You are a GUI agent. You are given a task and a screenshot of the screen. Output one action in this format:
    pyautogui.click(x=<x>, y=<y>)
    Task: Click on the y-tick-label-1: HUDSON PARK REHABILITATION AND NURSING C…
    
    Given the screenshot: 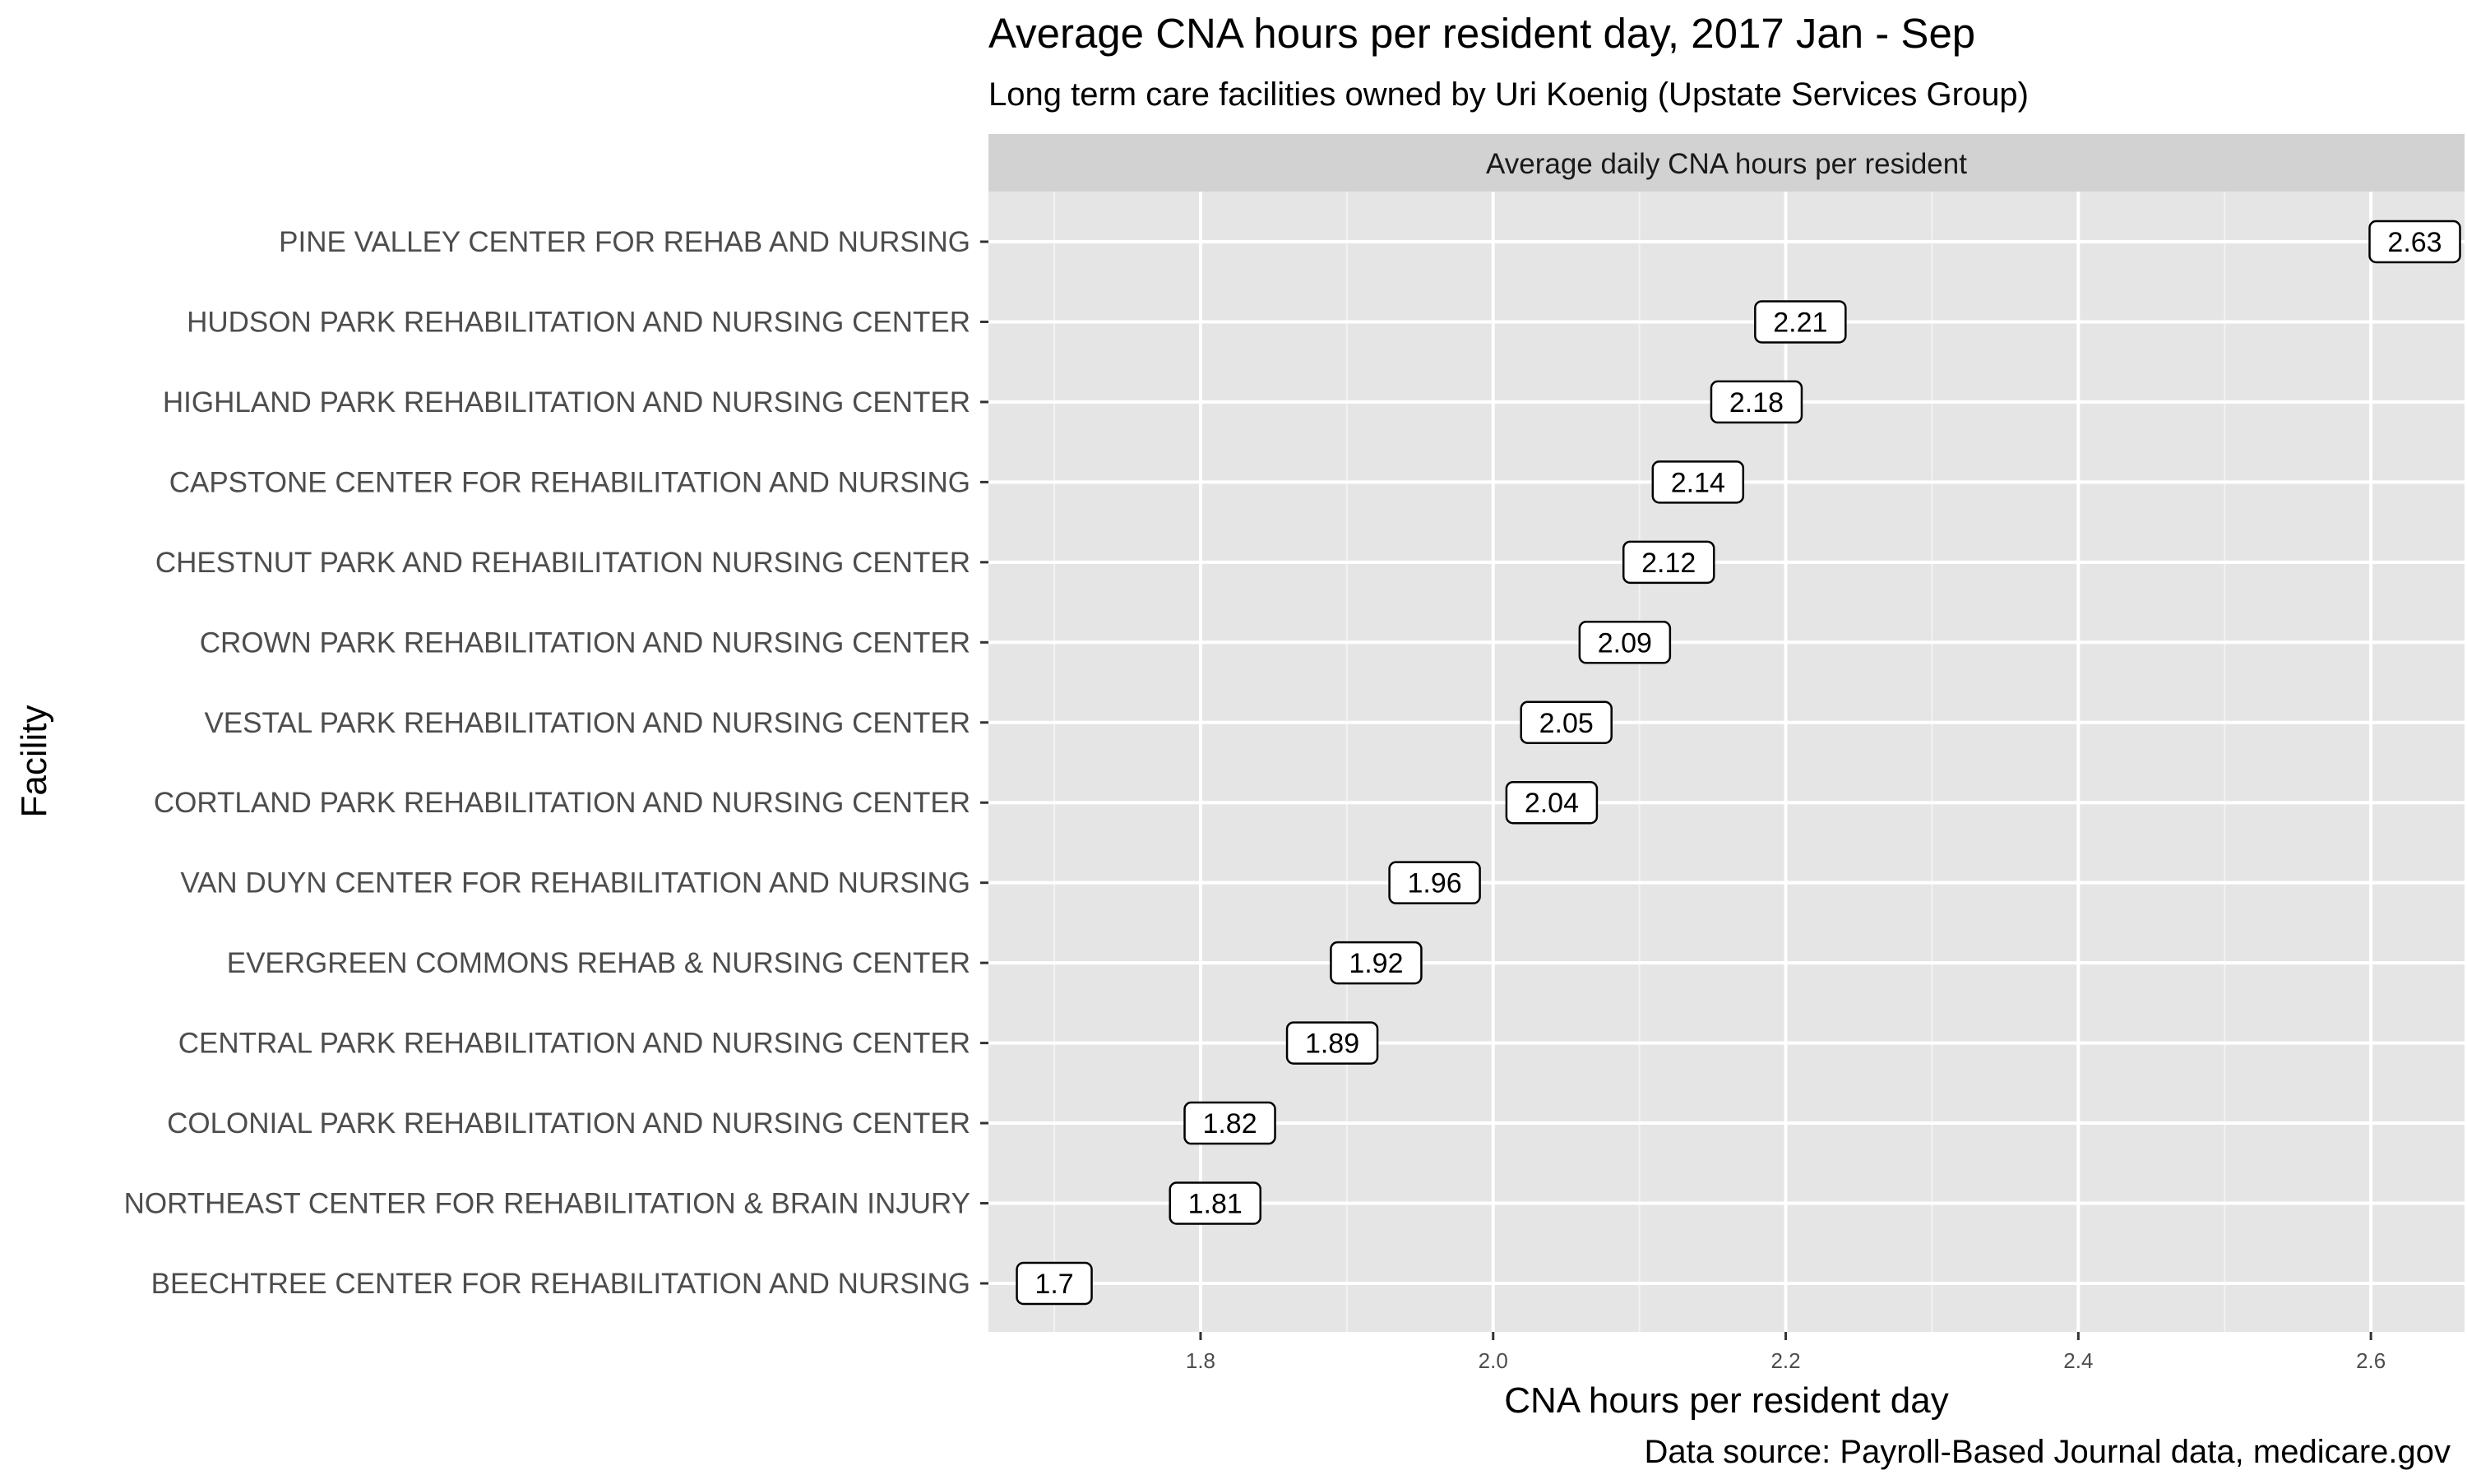 What is the action you would take?
    pyautogui.click(x=578, y=322)
    